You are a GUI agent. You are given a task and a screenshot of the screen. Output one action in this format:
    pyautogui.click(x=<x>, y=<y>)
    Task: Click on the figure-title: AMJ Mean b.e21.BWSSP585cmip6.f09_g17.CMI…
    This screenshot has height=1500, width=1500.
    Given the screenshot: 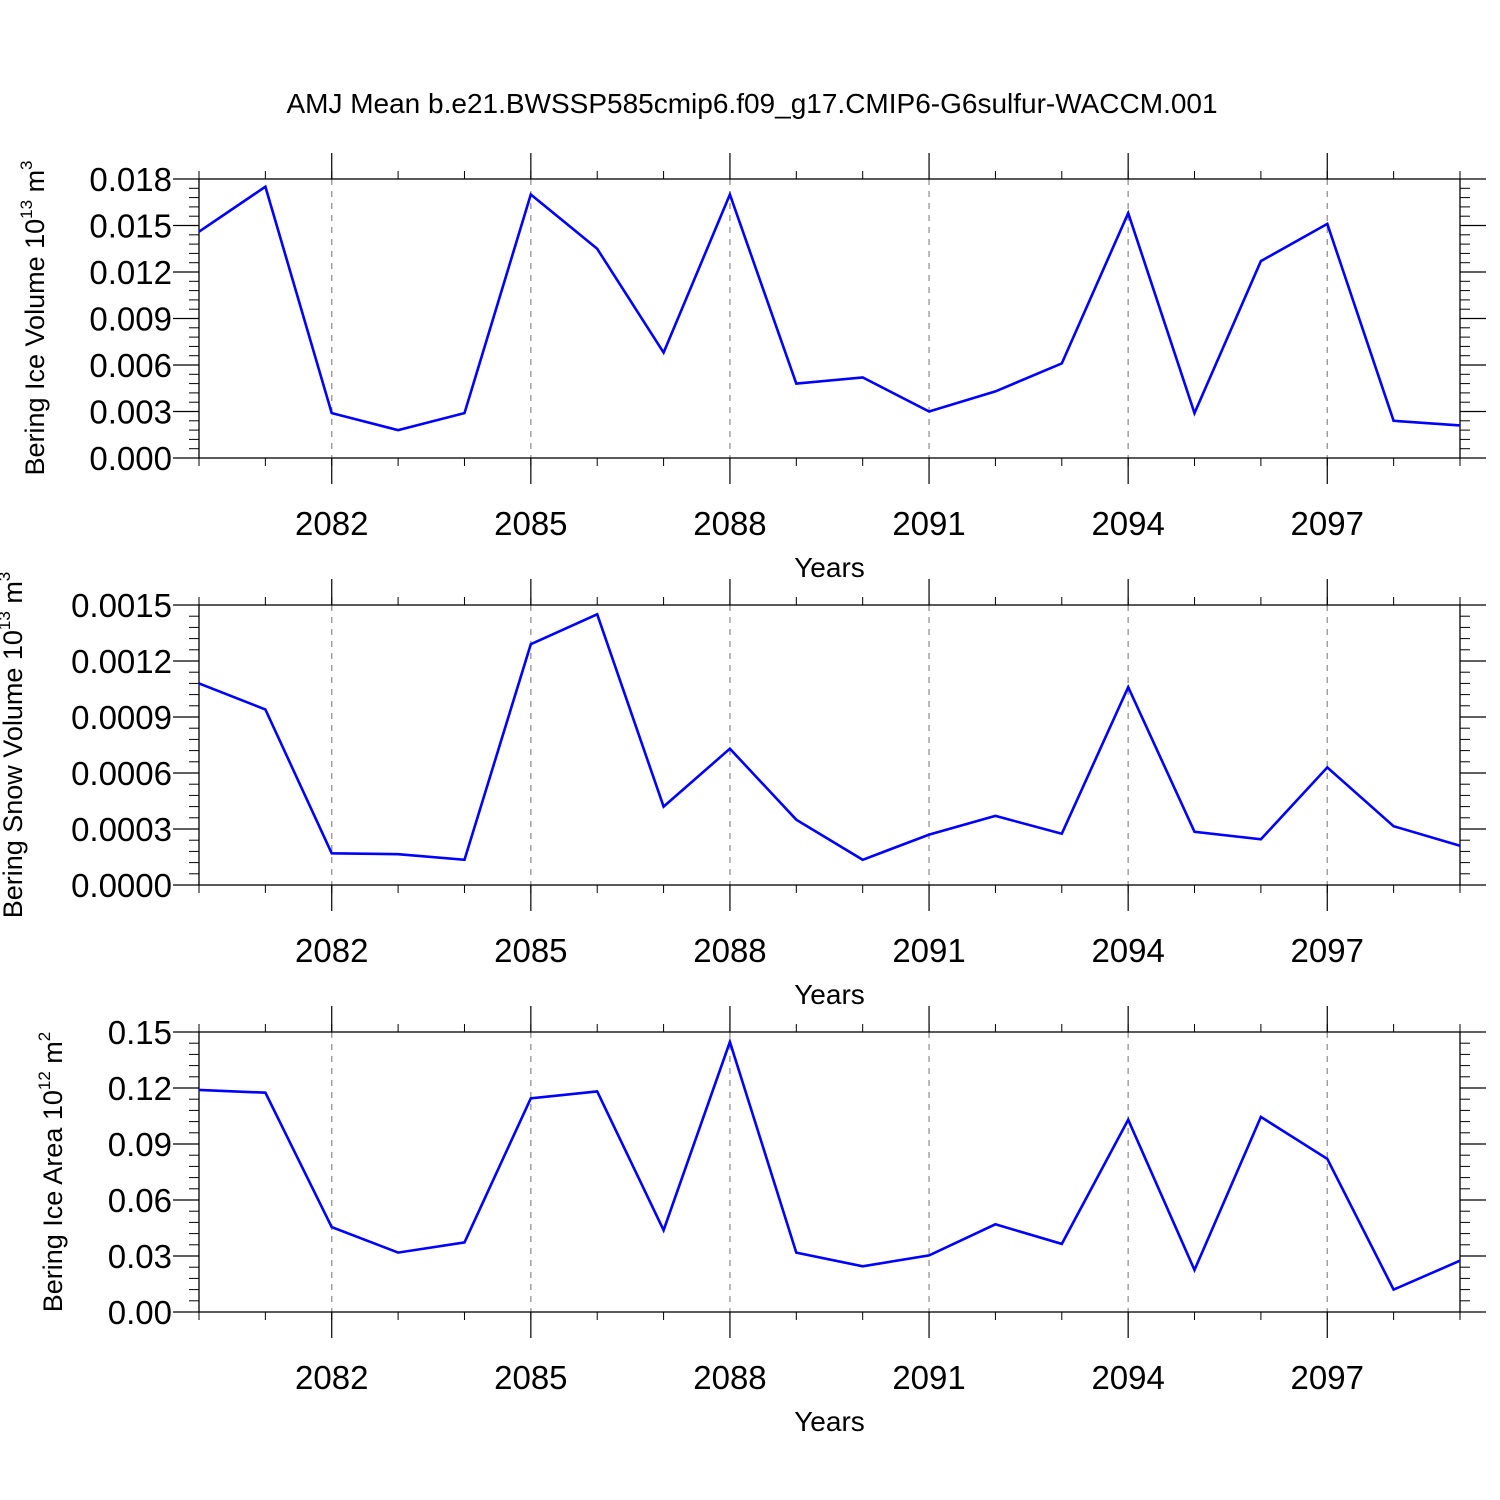 What is the action you would take?
    pyautogui.click(x=751, y=103)
    